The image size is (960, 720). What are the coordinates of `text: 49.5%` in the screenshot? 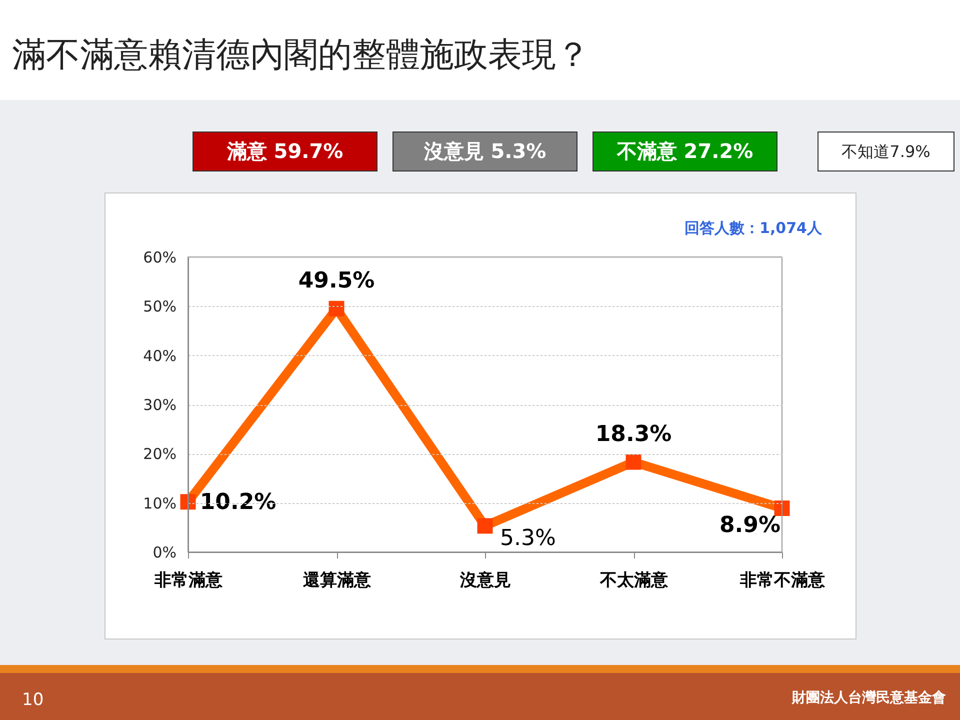 It's located at (336, 281).